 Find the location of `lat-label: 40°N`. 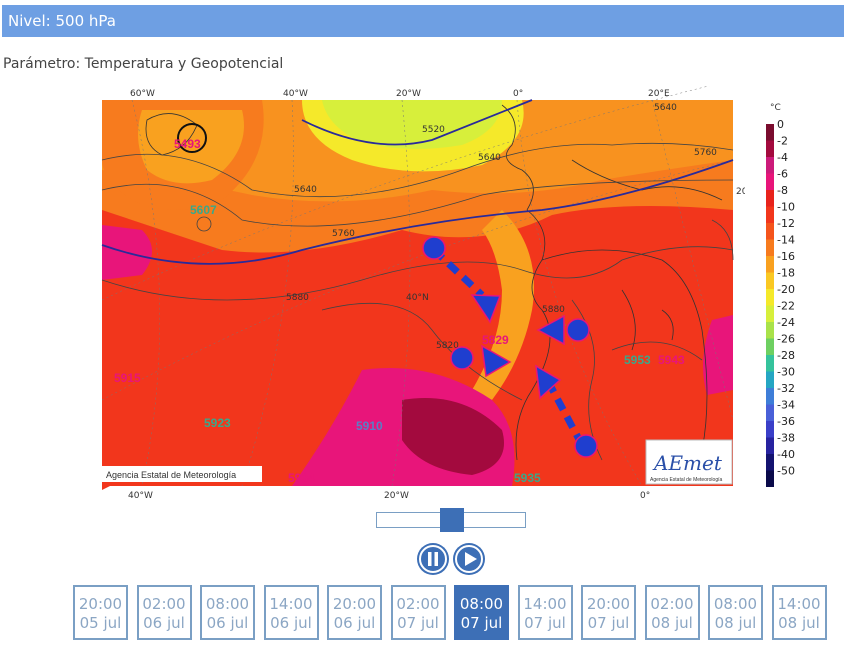

lat-label: 40°N is located at coordinates (417, 298).